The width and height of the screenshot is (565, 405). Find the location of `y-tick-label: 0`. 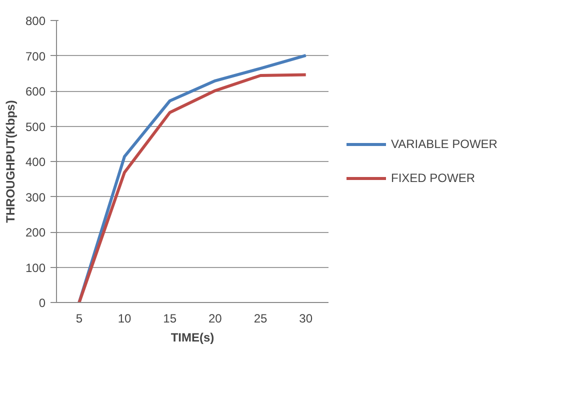

y-tick-label: 0 is located at coordinates (42, 303).